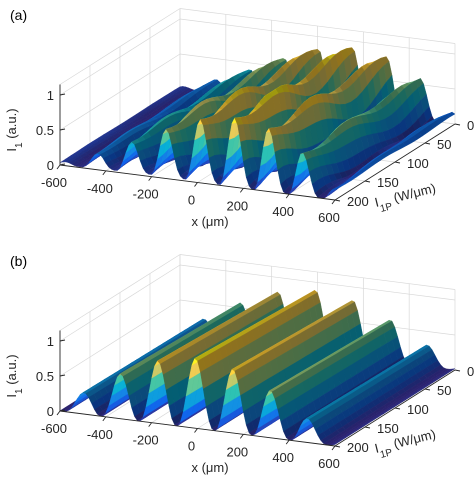 The height and width of the screenshot is (486, 474). Describe the element at coordinates (18, 15) in the screenshot. I see `panel-label: (a)` at that location.